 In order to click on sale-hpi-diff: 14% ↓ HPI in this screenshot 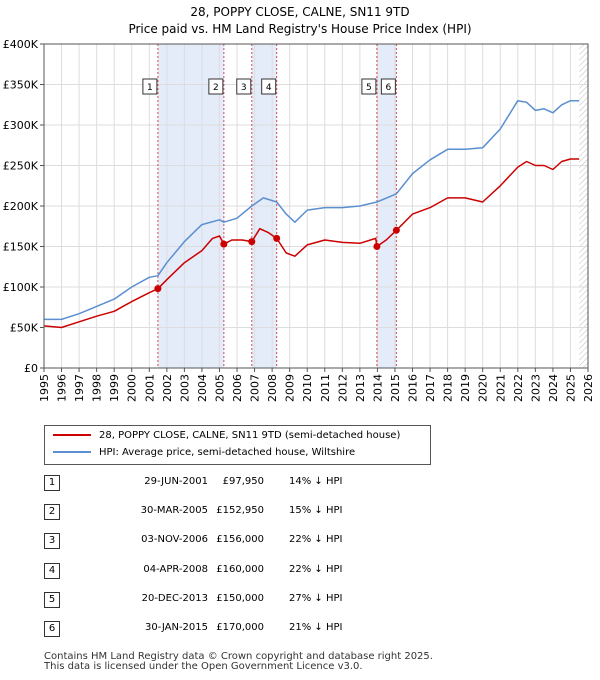, I will do `click(316, 481)`.